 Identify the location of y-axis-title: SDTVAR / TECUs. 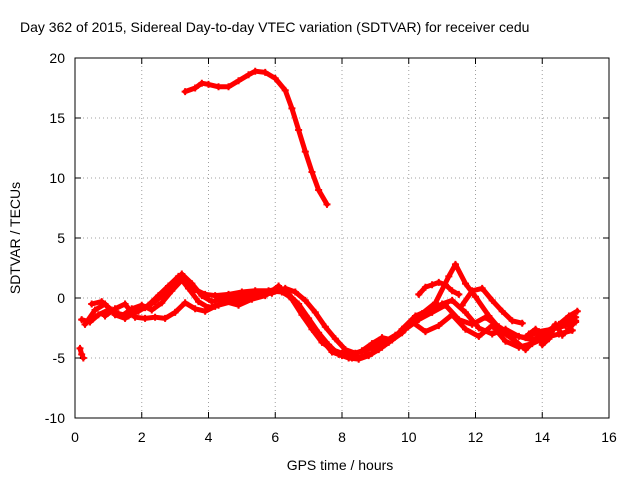
(15, 238).